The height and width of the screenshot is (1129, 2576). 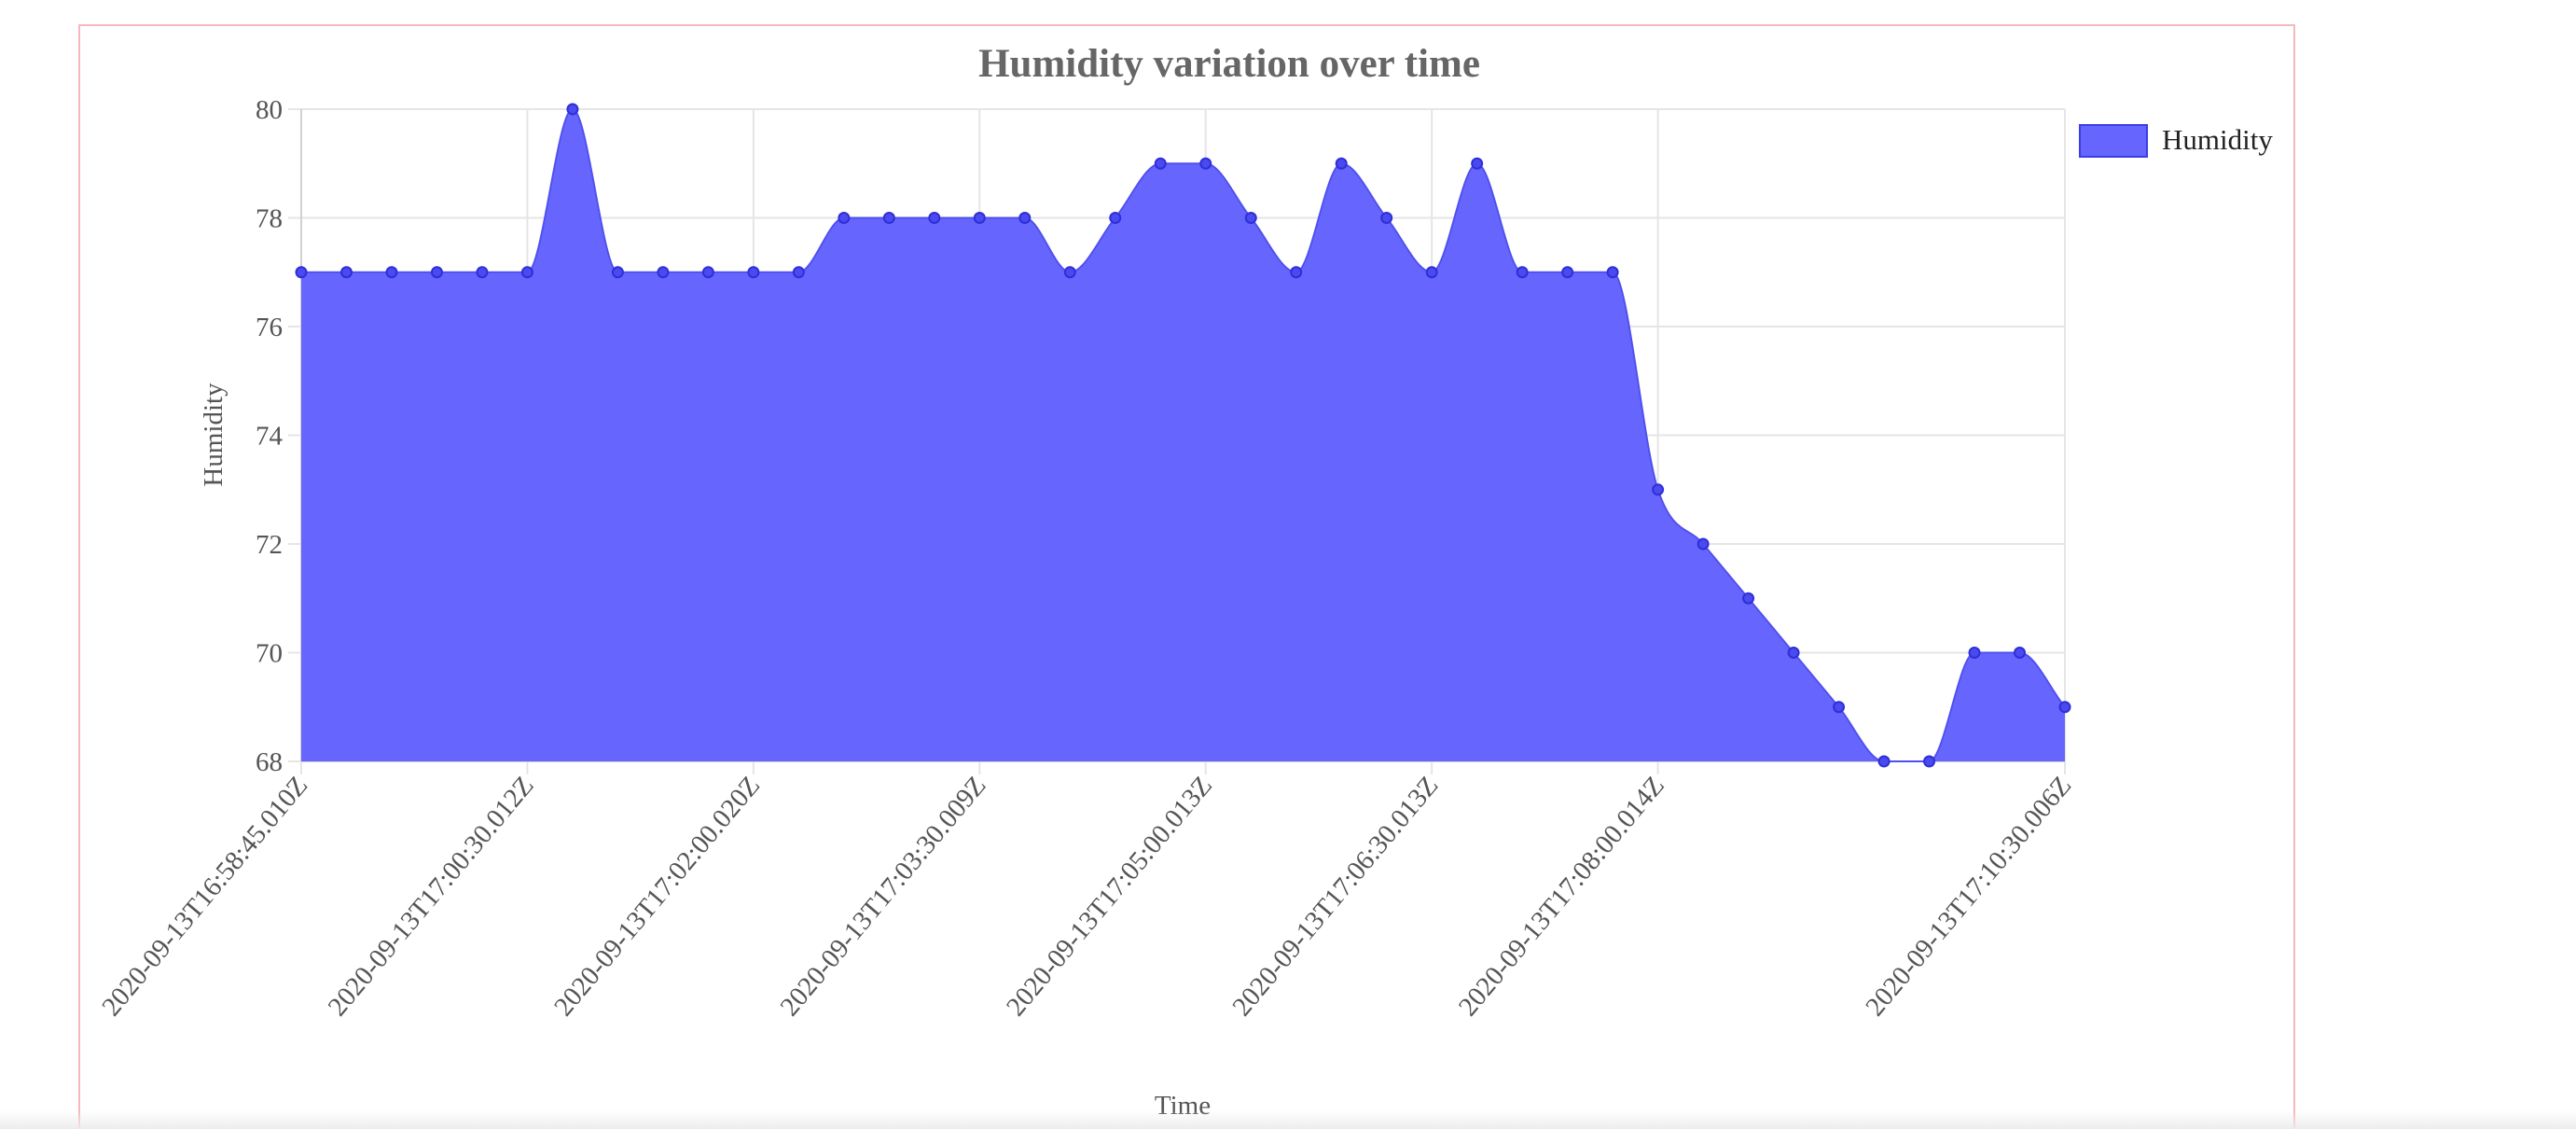 I want to click on x-tick-label: 2020-09-13T17:00:30.012Z, so click(x=431, y=896).